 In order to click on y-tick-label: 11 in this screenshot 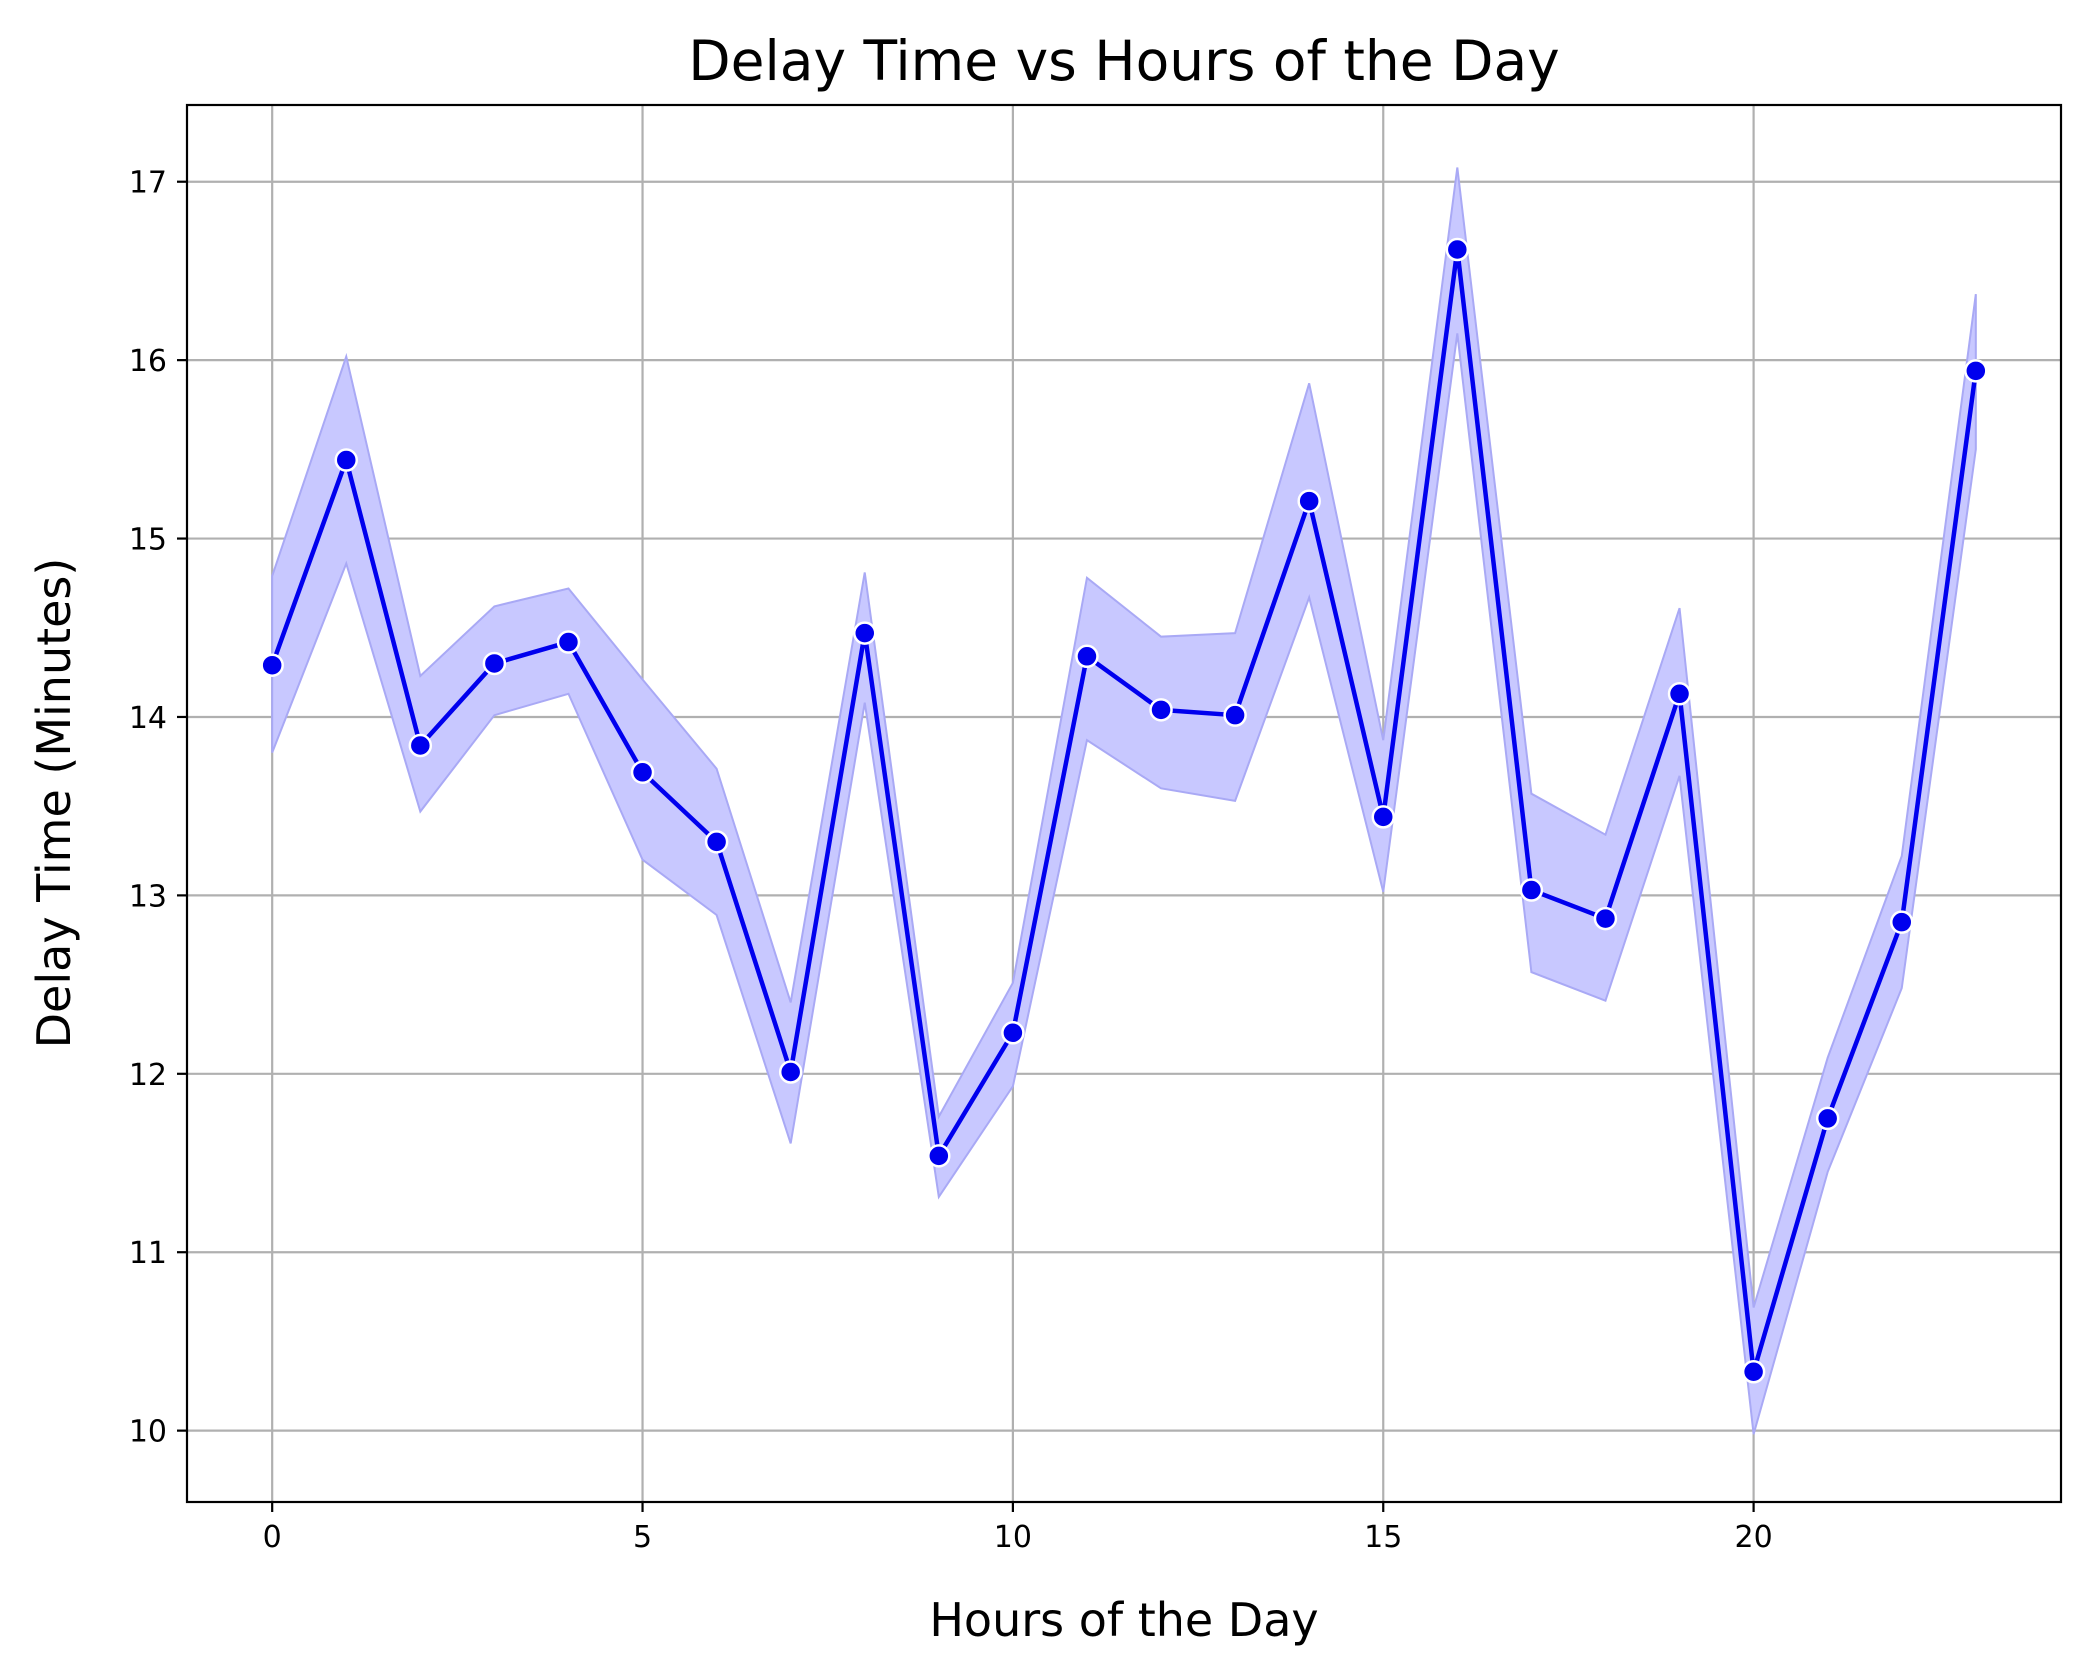, I will do `click(148, 1253)`.